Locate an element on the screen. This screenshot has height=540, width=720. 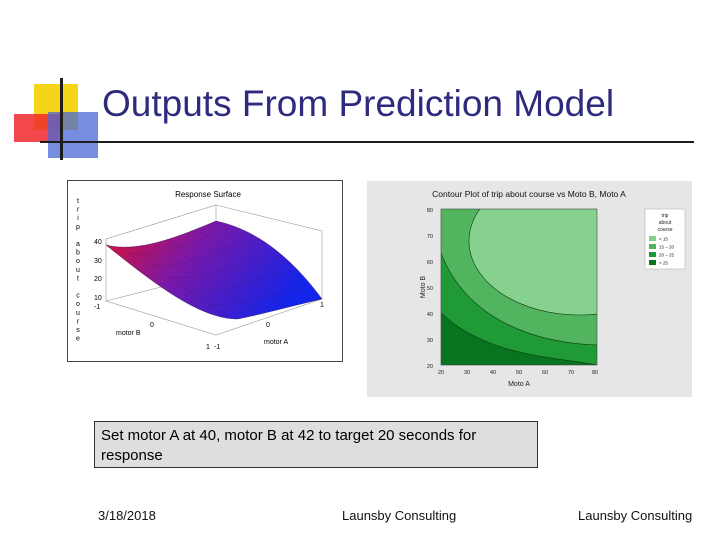
slide-title: Outputs From Prediction Model is located at coordinates (358, 103).